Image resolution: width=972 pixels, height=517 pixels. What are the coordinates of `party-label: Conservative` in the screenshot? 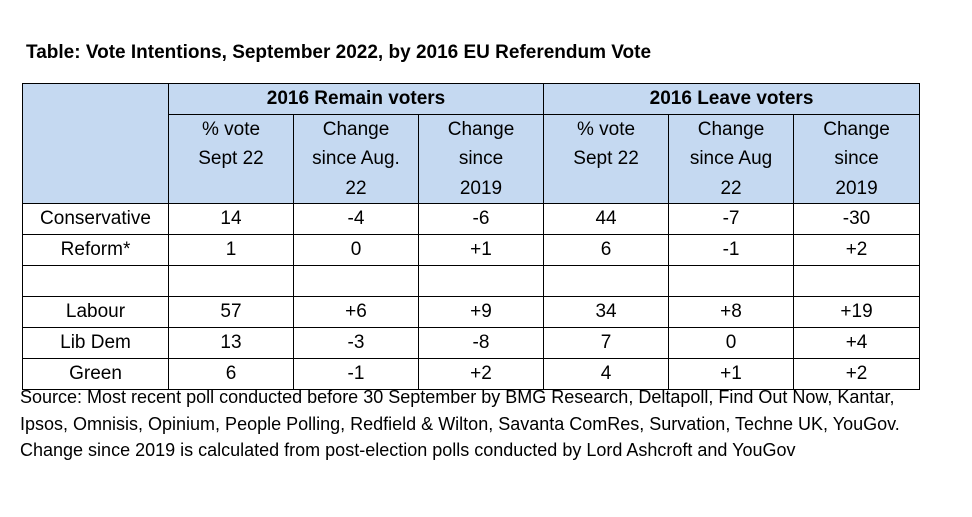 It's located at (95, 219).